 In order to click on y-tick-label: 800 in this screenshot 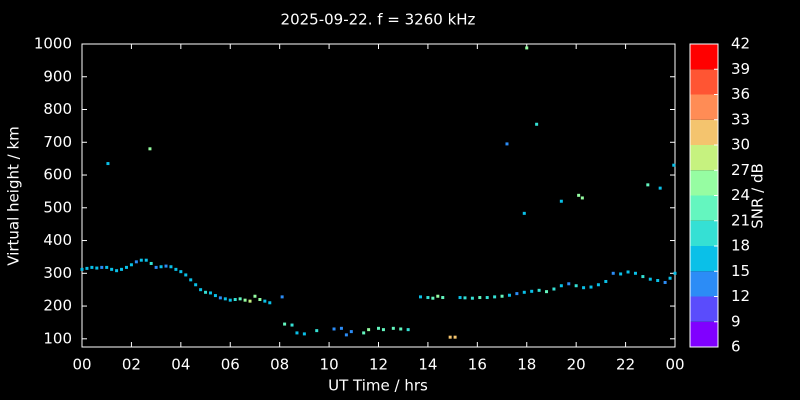, I will do `click(57, 109)`.